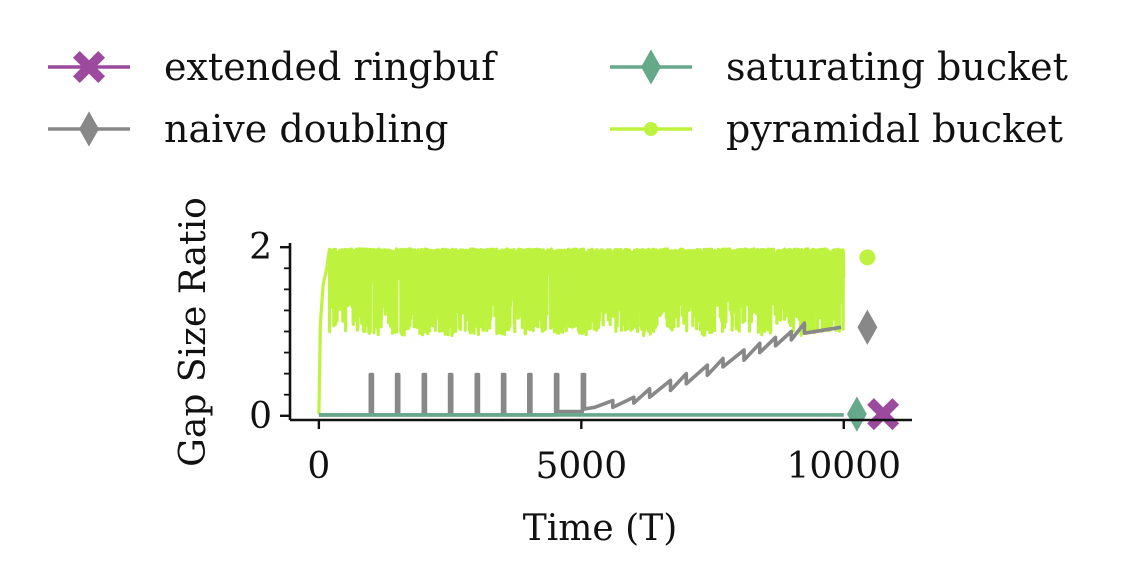  I want to click on x-tick-label: 5000, so click(582, 466).